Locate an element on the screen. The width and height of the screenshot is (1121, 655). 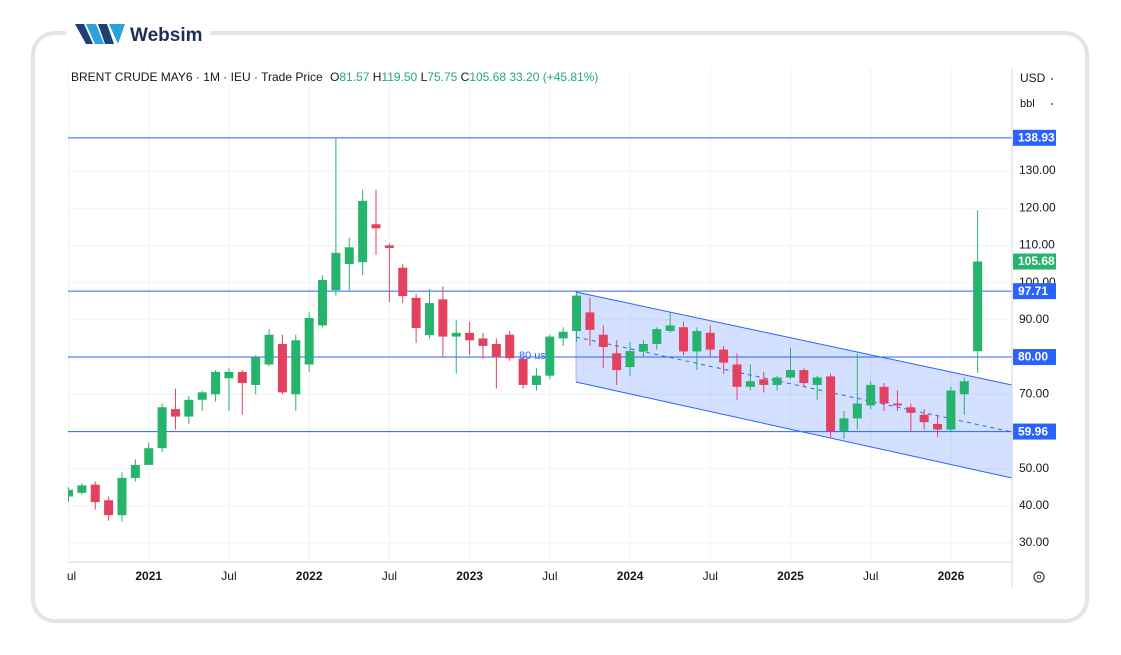
price-tag-label: 80.00 is located at coordinates (1033, 357).